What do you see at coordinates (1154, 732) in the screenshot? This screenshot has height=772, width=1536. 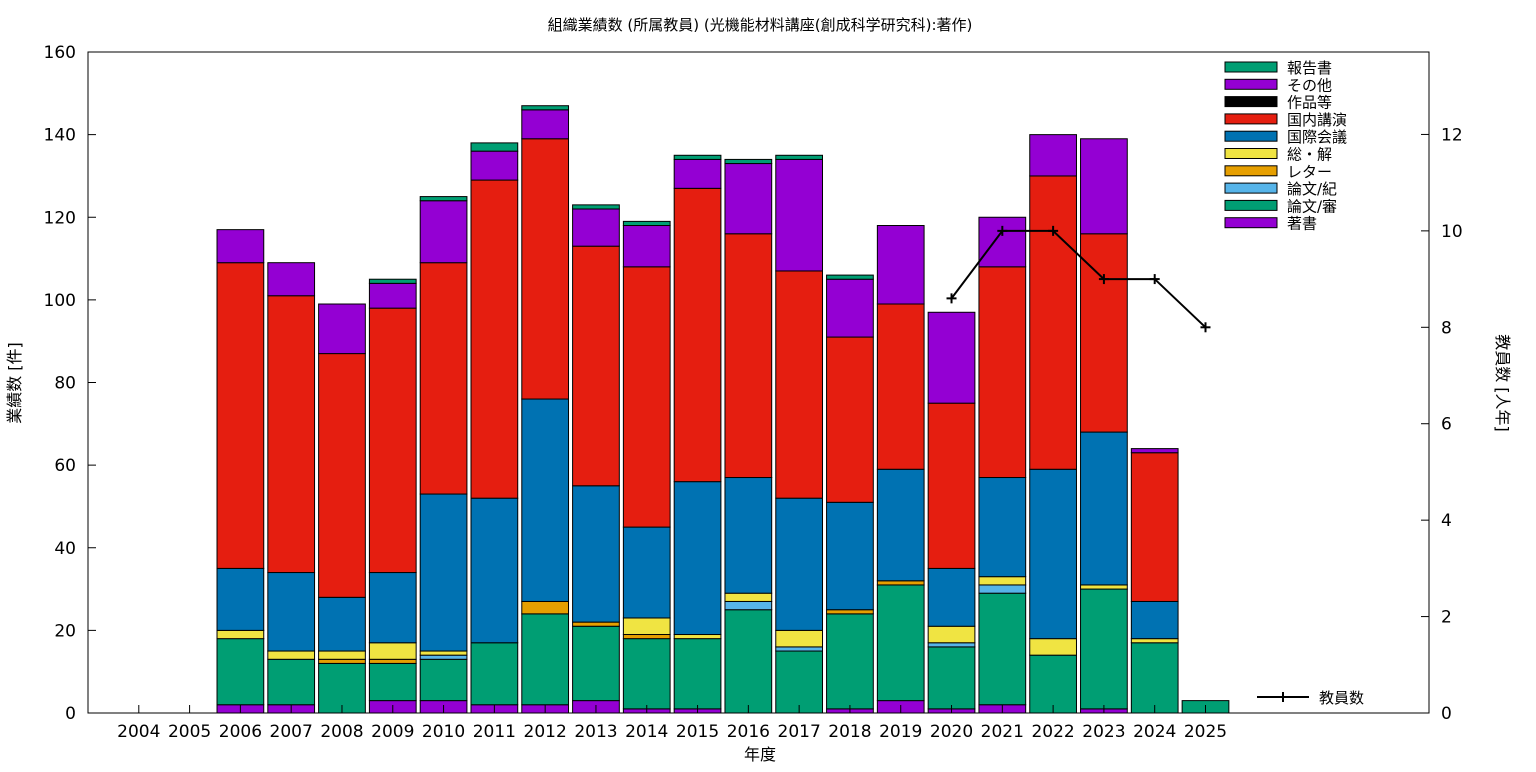 I see `x-tick-label: 2024` at bounding box center [1154, 732].